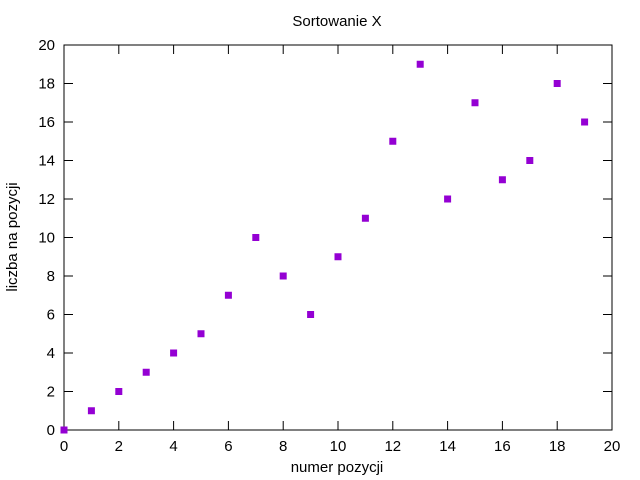 The image size is (640, 480). What do you see at coordinates (46, 199) in the screenshot?
I see `y-tick-label: 12` at bounding box center [46, 199].